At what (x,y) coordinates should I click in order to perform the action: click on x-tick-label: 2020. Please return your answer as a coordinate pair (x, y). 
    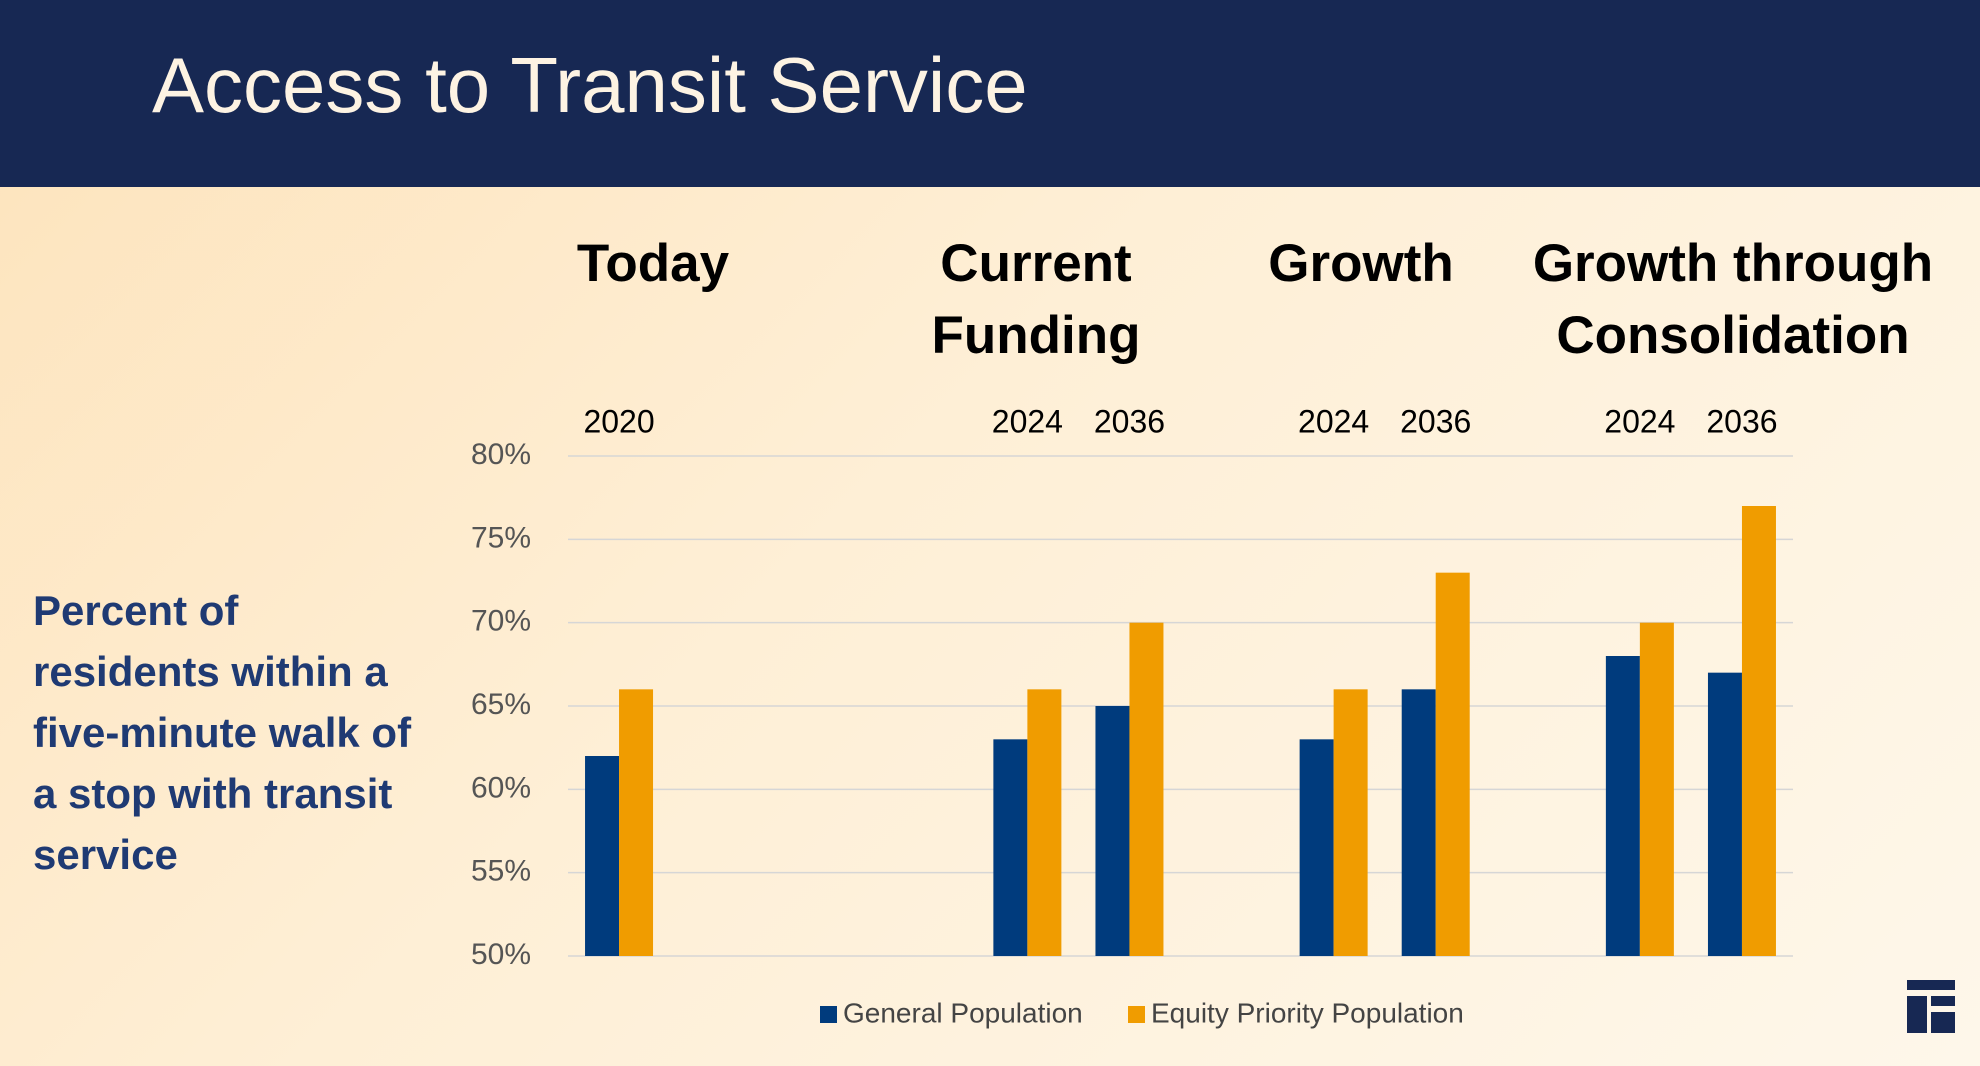
    Looking at the image, I should click on (618, 421).